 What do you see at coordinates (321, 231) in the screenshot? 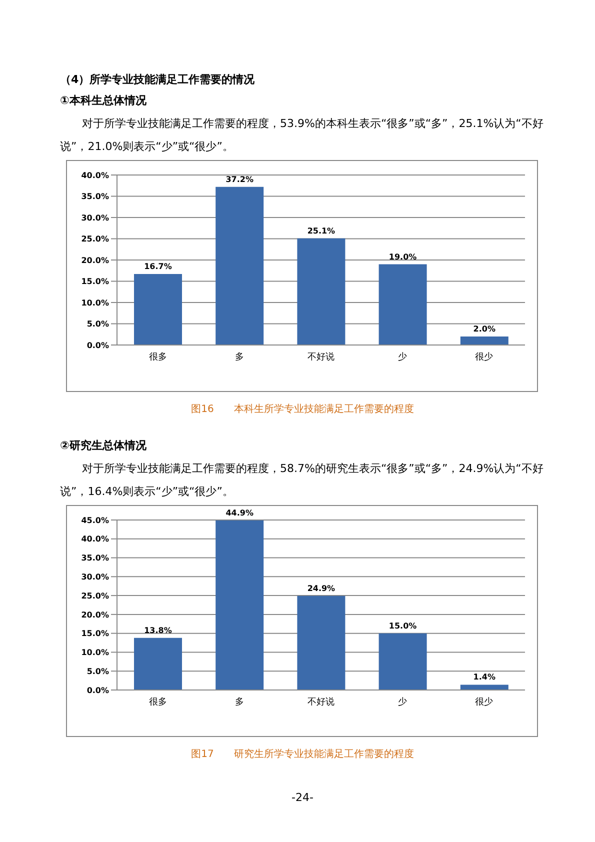
I see `data-label: 25.1%` at bounding box center [321, 231].